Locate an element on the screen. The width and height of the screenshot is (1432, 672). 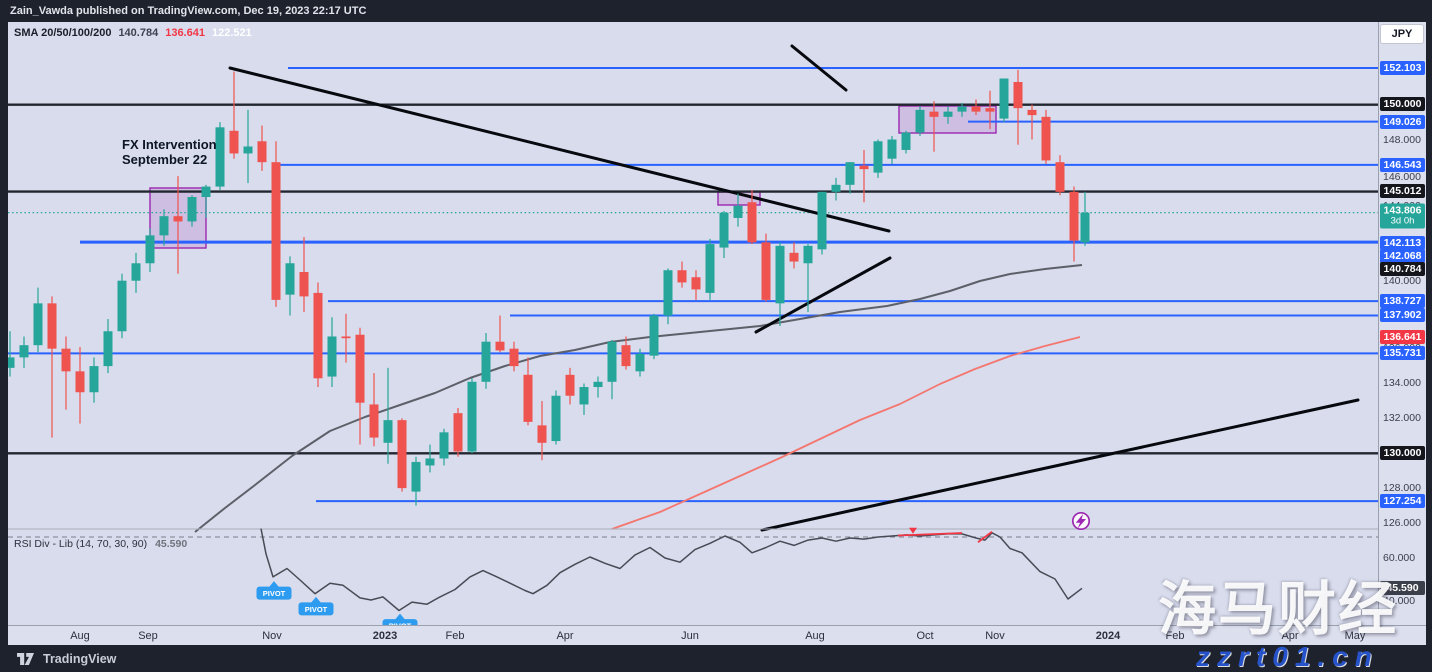
sma-legend-value: 122.521 is located at coordinates (231, 33).